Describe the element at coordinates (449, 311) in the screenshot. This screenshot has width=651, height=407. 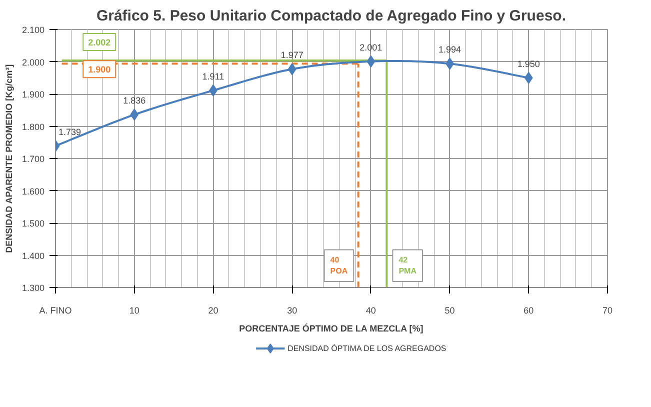
I see `x-tick-label: 50` at that location.